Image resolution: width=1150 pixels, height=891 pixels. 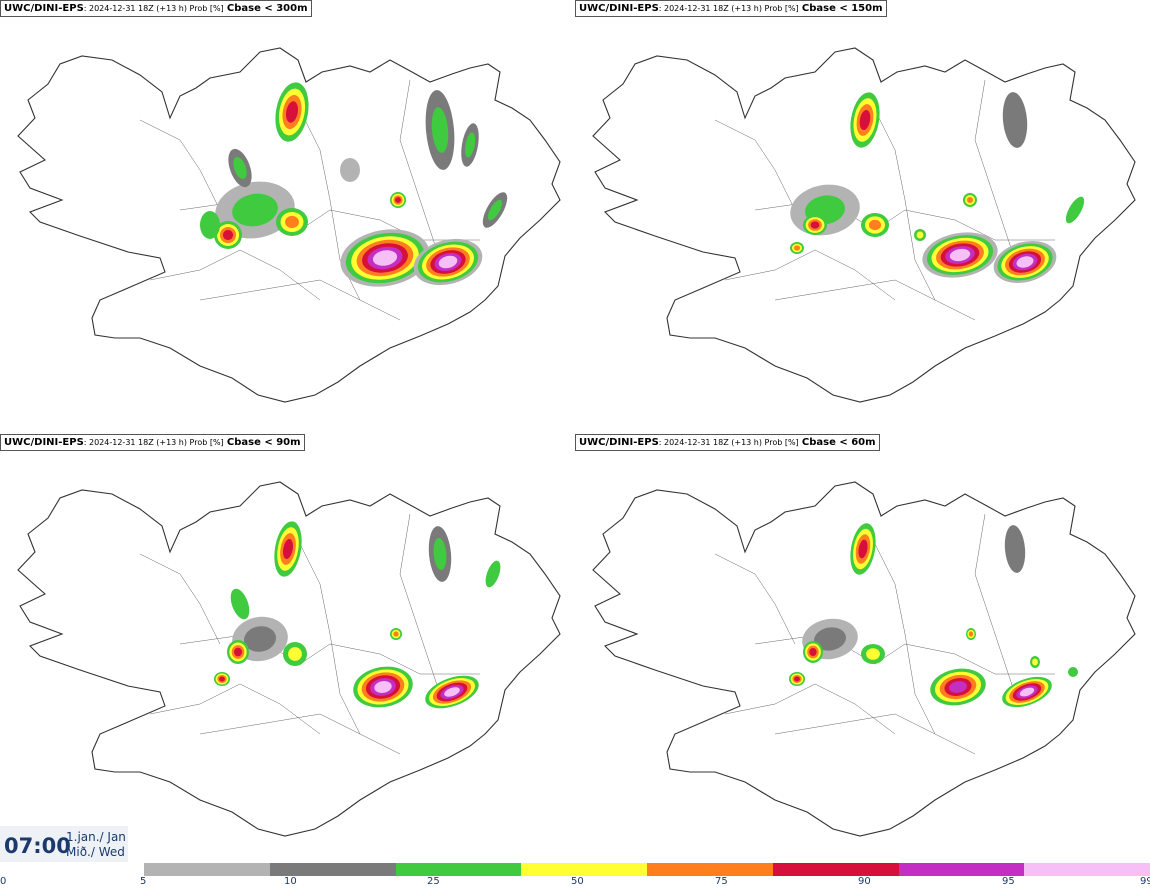 What do you see at coordinates (95, 852) in the screenshot?
I see `date-line-2: Mið./ Wed` at bounding box center [95, 852].